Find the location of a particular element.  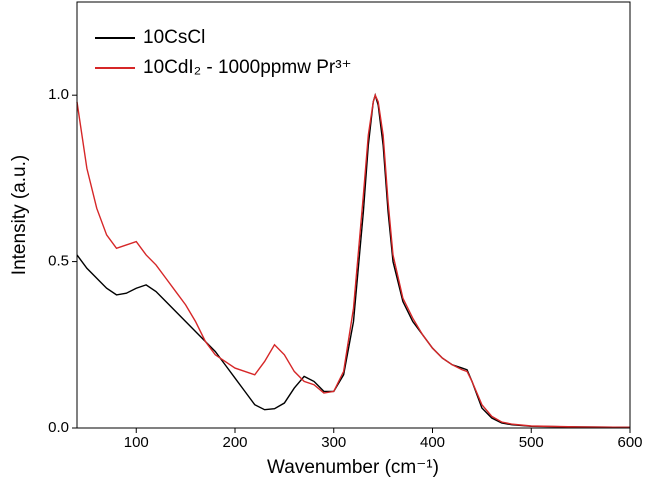

x-tick-label: 100 is located at coordinates (136, 442).